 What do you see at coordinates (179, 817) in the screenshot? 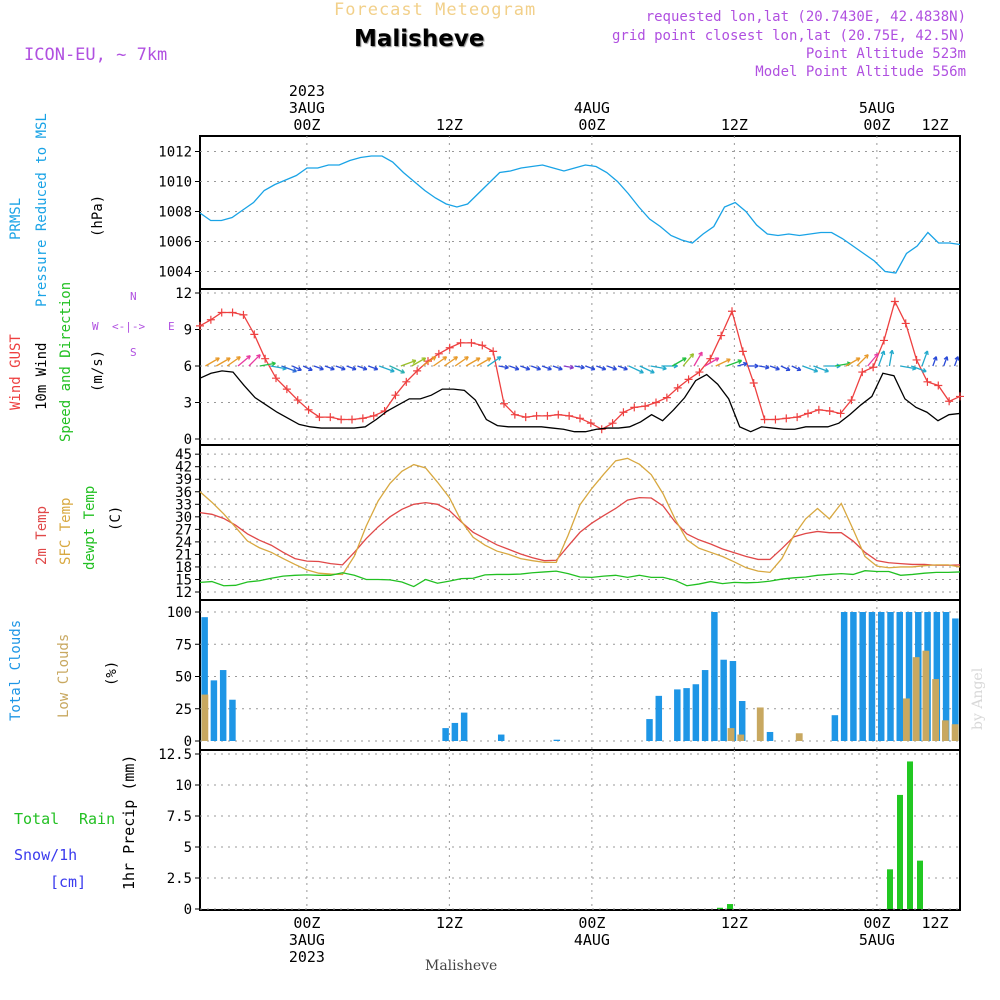
I see `precip-ytick-label: 7.5` at bounding box center [179, 817].